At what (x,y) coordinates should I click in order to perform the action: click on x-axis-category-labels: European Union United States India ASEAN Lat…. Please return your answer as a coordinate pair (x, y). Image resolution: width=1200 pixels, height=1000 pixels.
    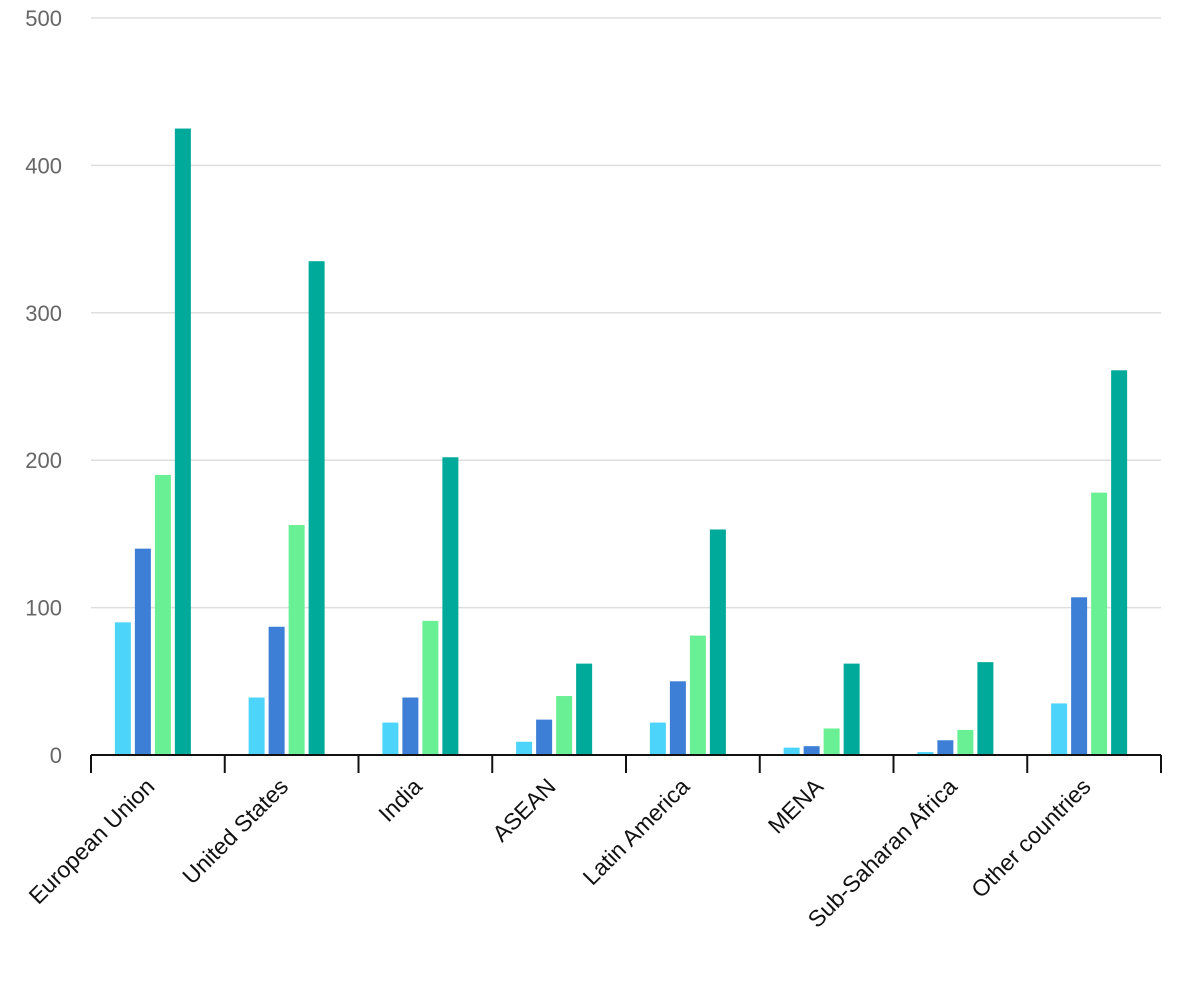
    Looking at the image, I should click on (559, 853).